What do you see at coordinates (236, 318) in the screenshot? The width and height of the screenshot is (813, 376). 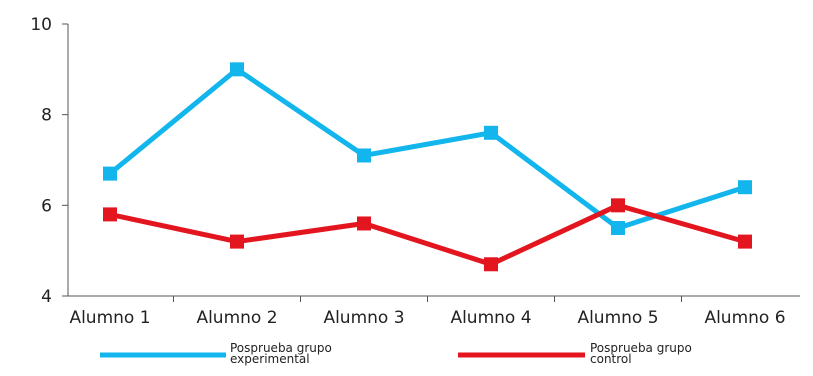 I see `x-category-label: Alumno 2` at bounding box center [236, 318].